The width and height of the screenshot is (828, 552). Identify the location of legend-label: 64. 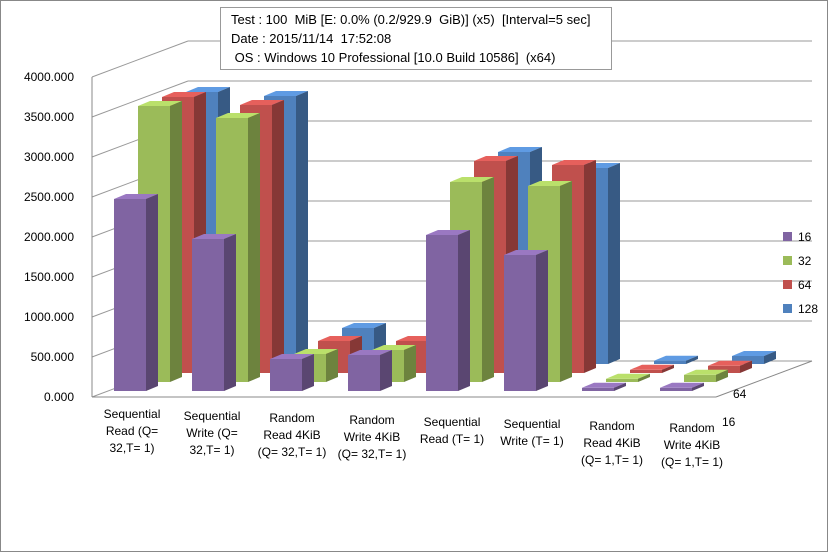
(805, 285).